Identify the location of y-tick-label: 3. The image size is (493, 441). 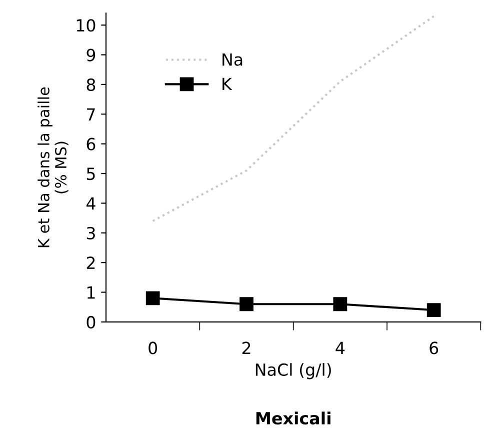
(90, 233).